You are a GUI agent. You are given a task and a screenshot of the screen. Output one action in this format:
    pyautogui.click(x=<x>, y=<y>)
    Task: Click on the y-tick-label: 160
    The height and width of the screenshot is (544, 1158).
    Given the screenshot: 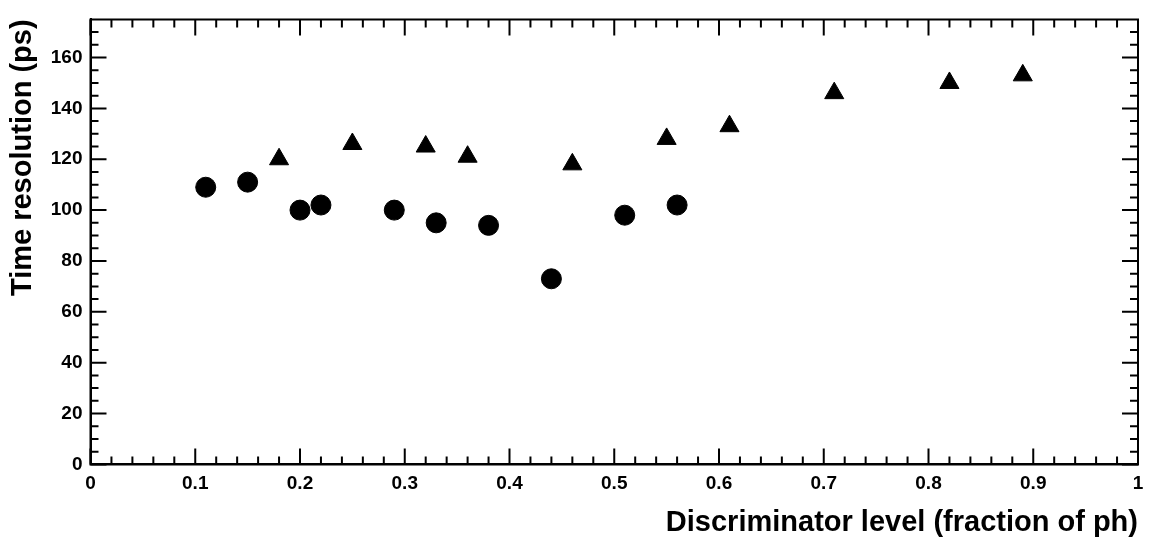 What is the action you would take?
    pyautogui.click(x=66, y=56)
    